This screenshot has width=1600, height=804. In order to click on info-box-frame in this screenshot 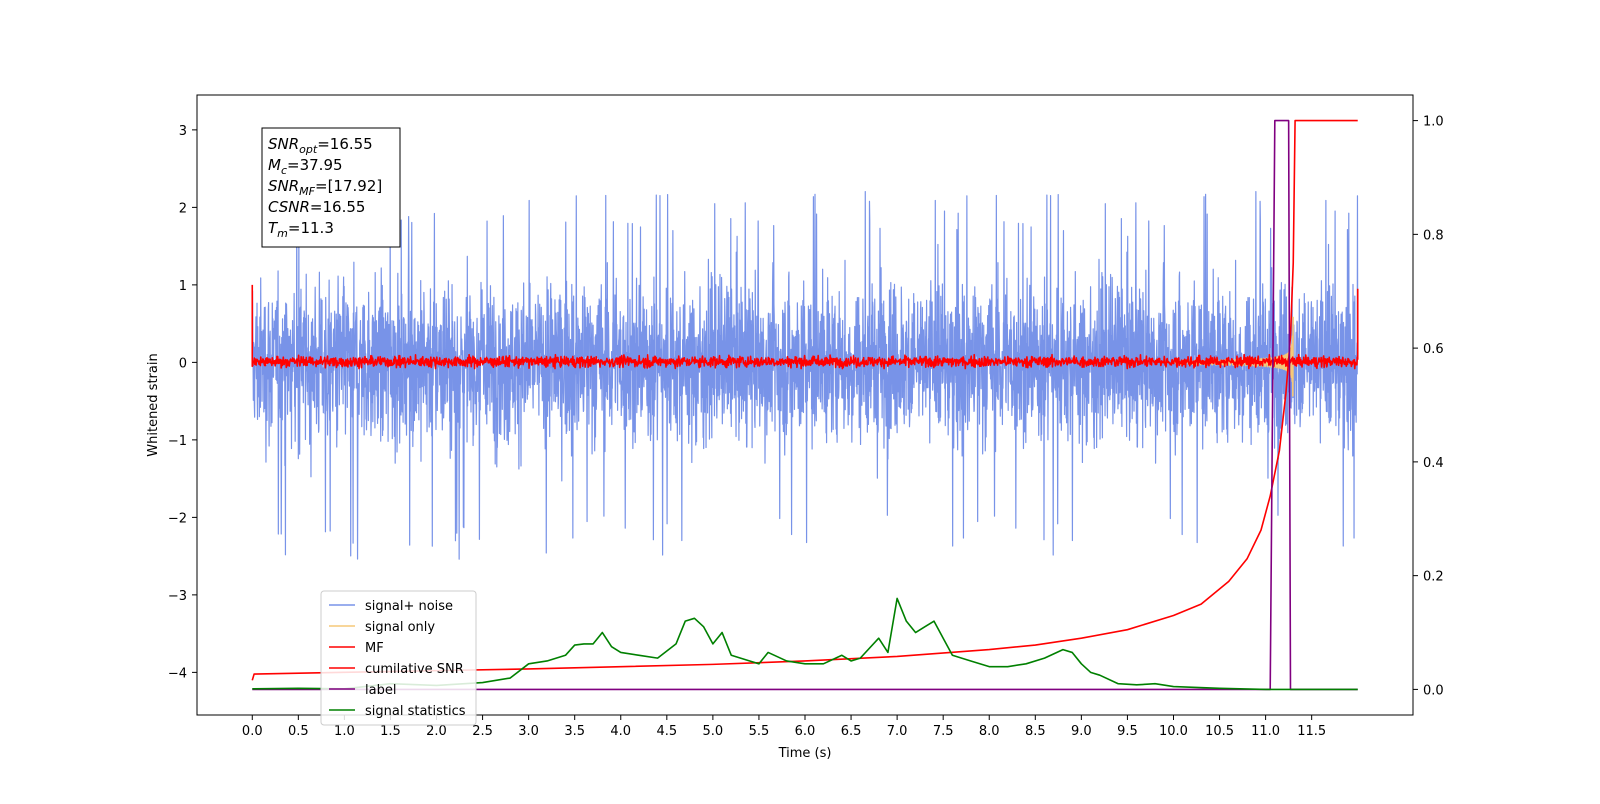, I will do `click(331, 187)`.